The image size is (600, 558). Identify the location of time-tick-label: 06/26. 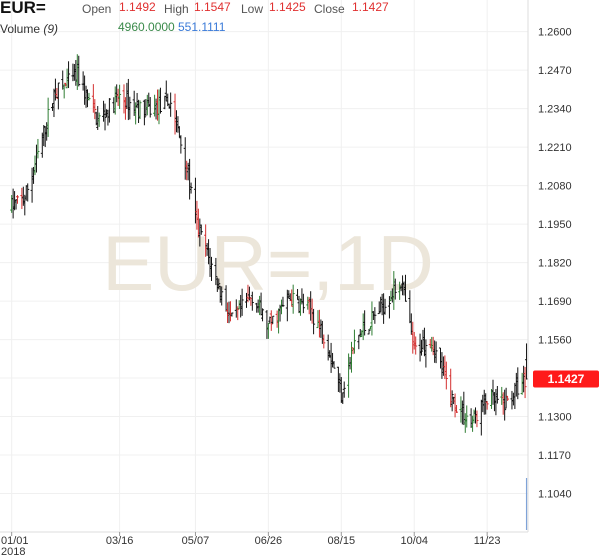
(269, 541).